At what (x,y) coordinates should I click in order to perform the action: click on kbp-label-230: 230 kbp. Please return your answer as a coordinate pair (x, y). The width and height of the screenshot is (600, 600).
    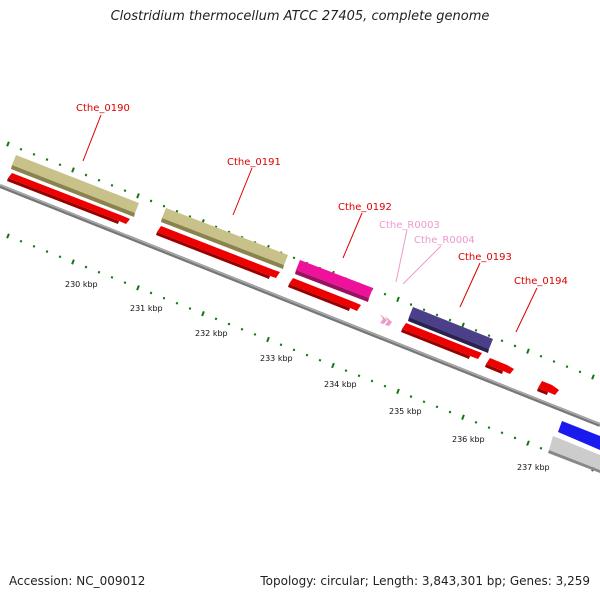
    Looking at the image, I should click on (81, 284).